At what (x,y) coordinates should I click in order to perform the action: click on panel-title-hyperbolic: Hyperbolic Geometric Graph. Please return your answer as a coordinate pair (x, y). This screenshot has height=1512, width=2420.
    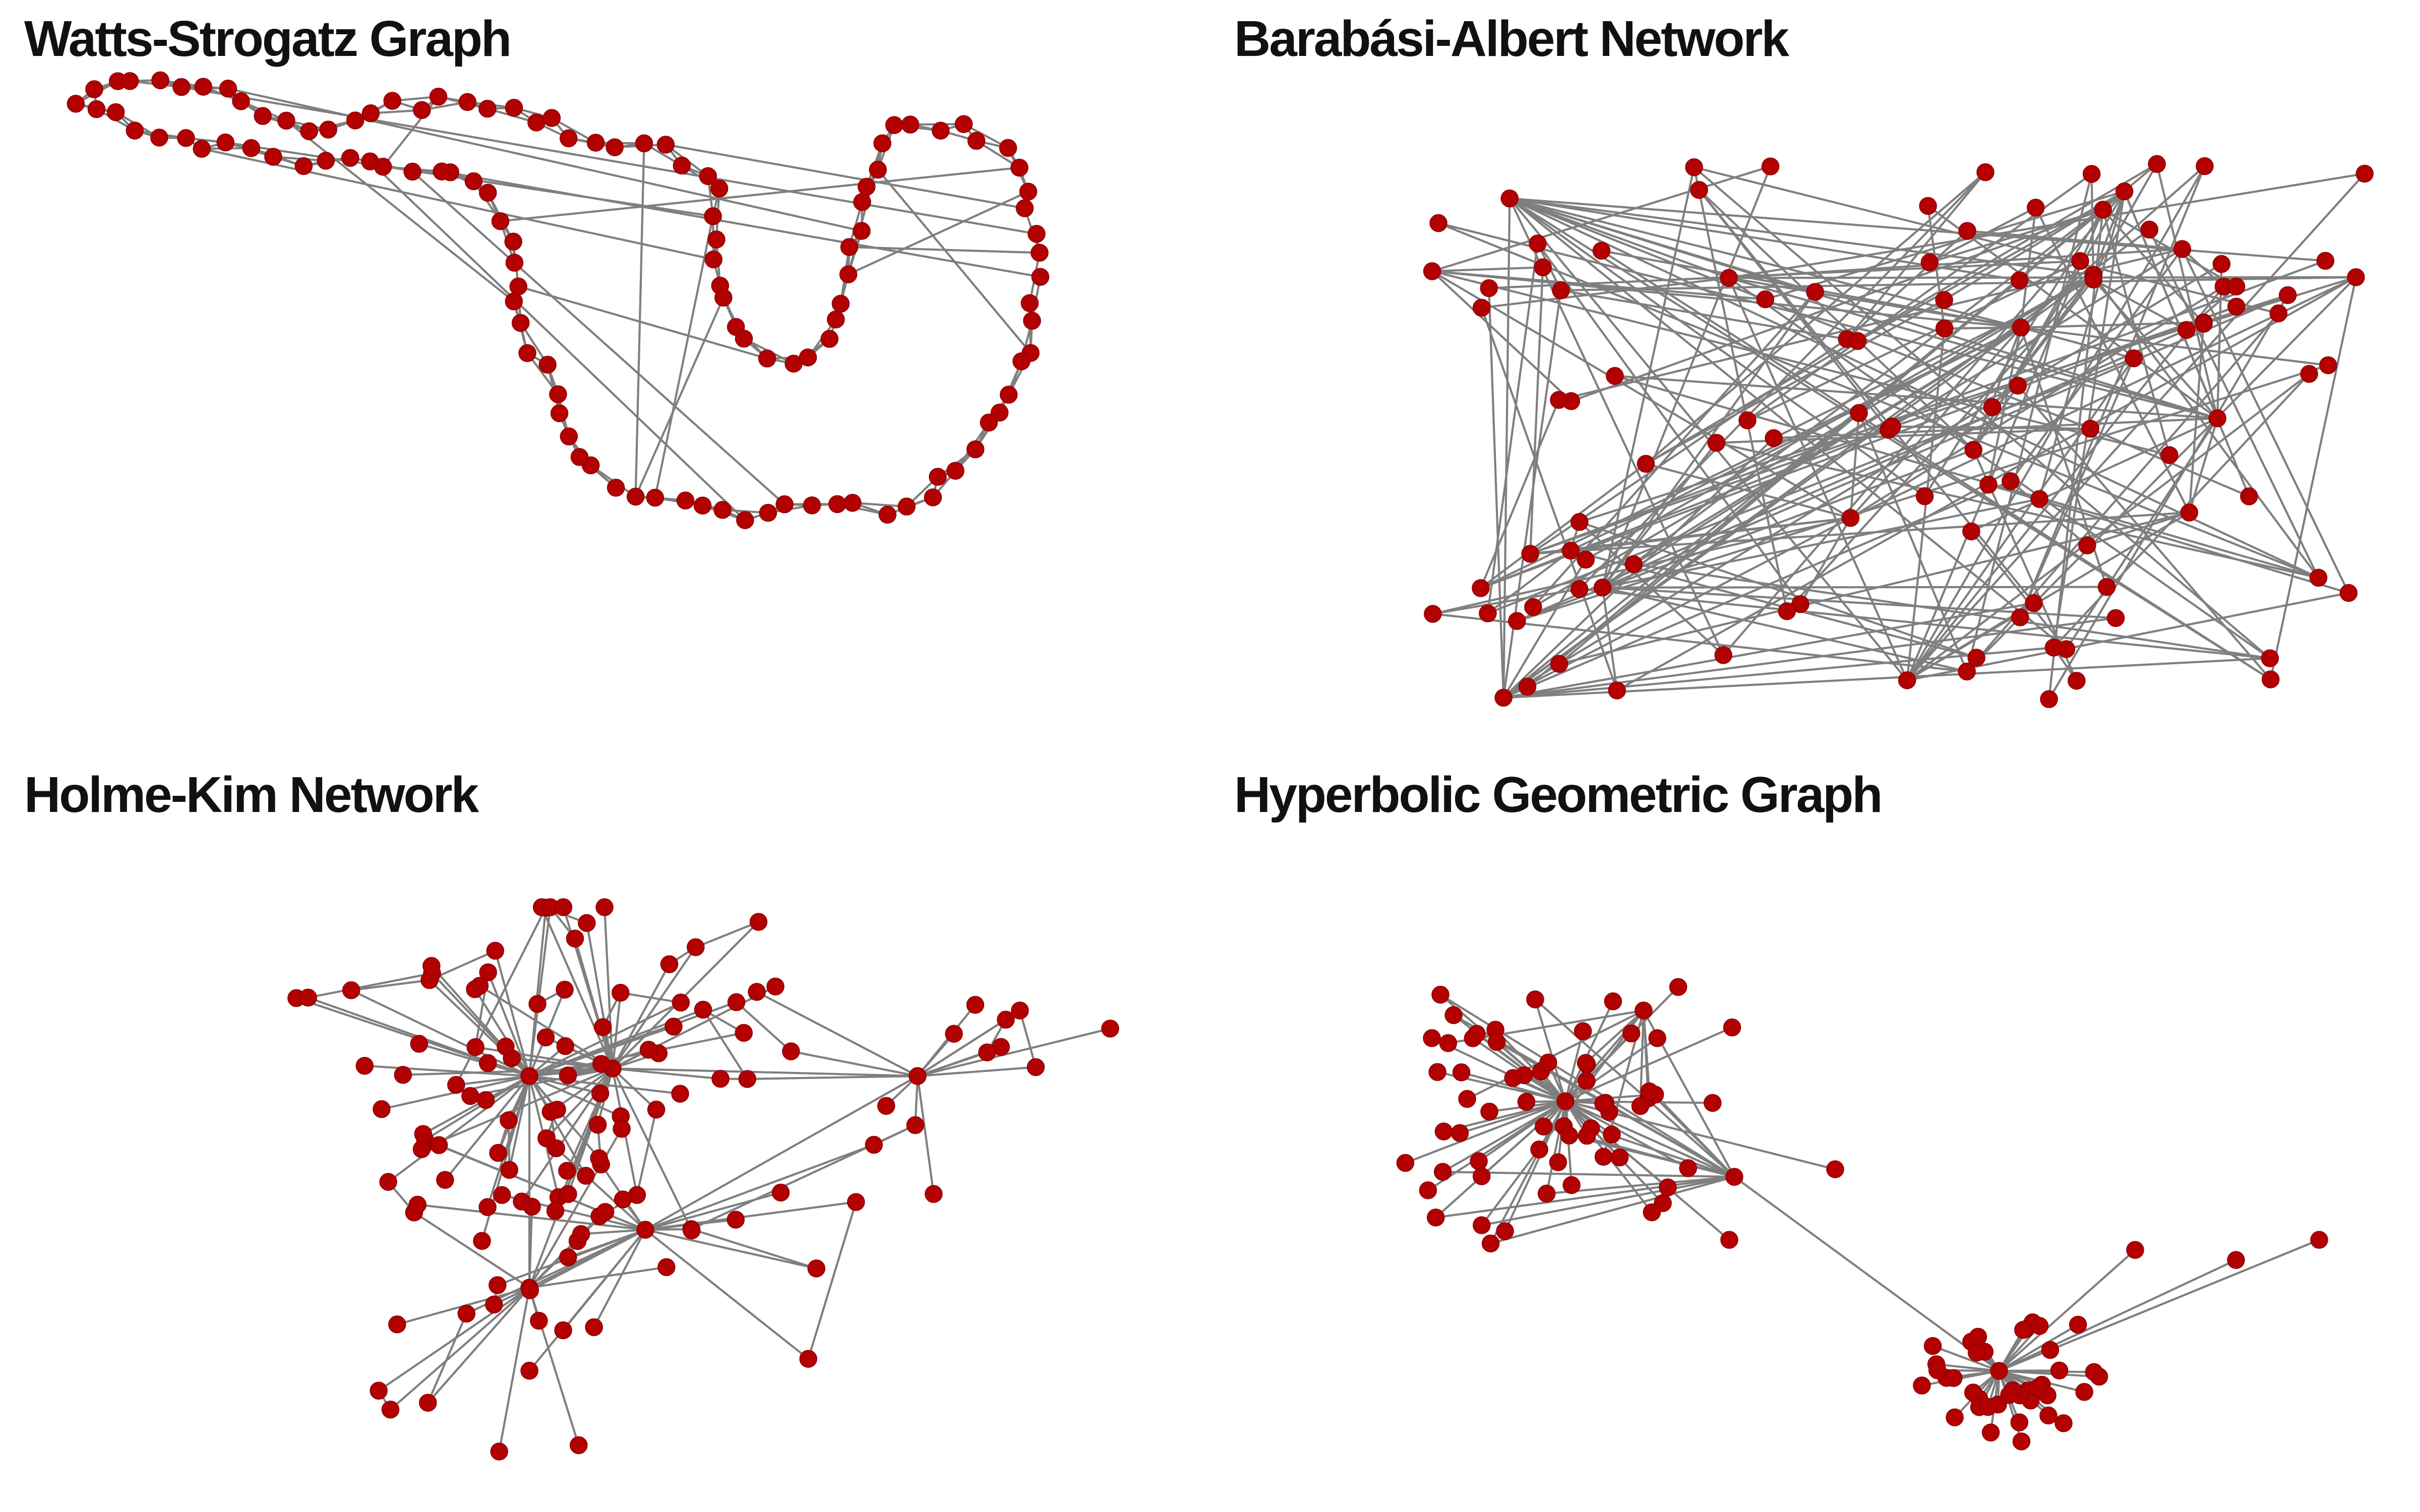
    Looking at the image, I should click on (1558, 795).